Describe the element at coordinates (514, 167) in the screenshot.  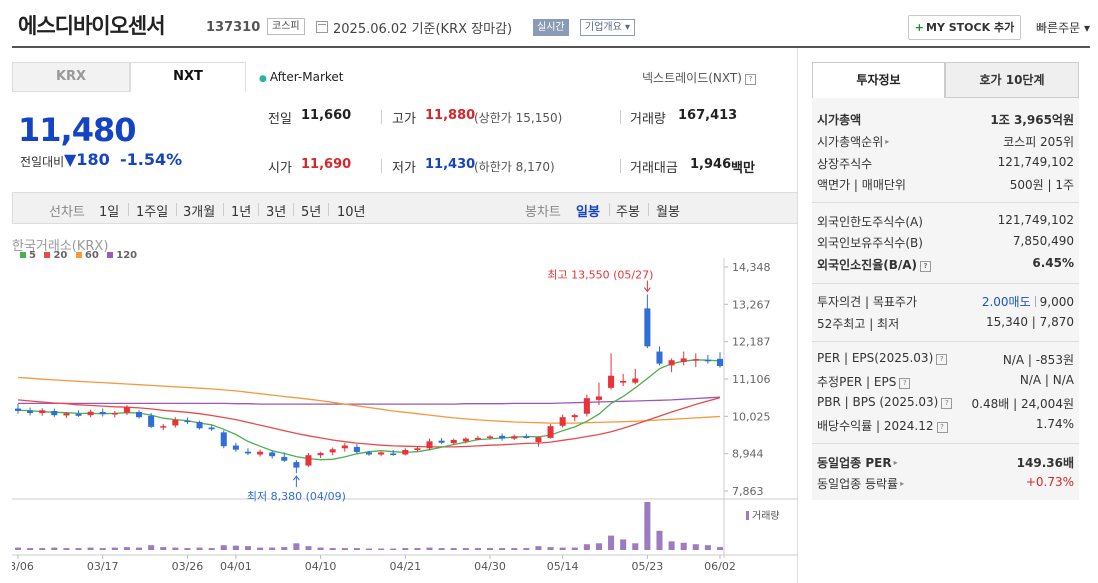
I see `lower-limit: (하한가 8,170)` at that location.